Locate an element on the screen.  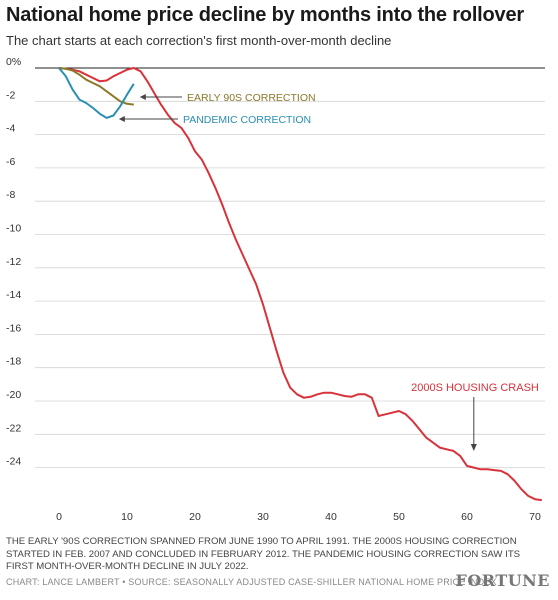
early-90s-annotation-label: EARLY 90S CORRECTION is located at coordinates (251, 98).